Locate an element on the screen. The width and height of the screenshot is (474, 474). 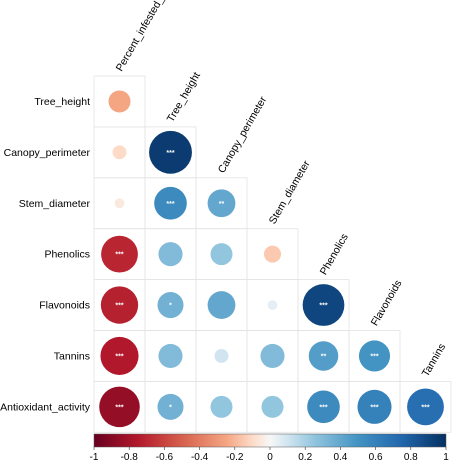
correlation-circle-stem-diameter-canopy-perimeter is located at coordinates (221, 203).